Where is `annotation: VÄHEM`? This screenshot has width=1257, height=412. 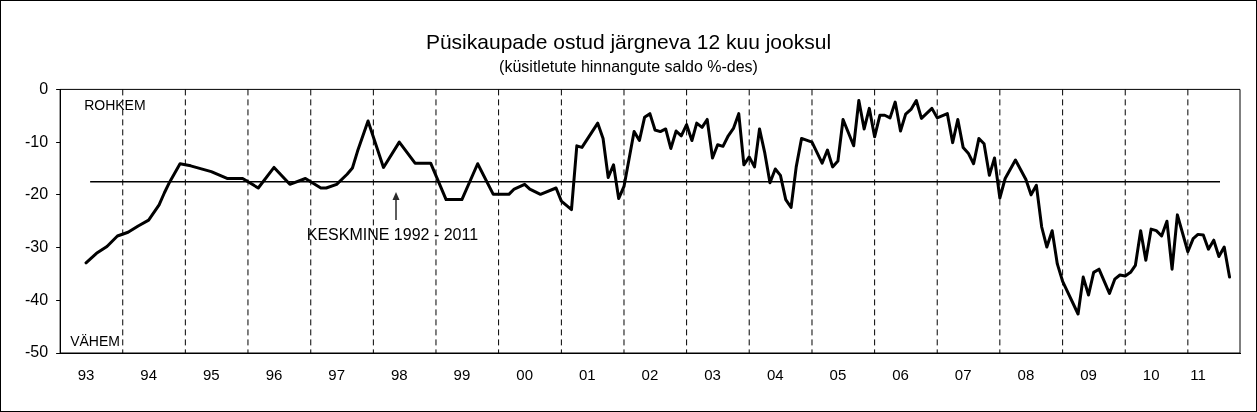
annotation: VÄHEM is located at coordinates (95, 340).